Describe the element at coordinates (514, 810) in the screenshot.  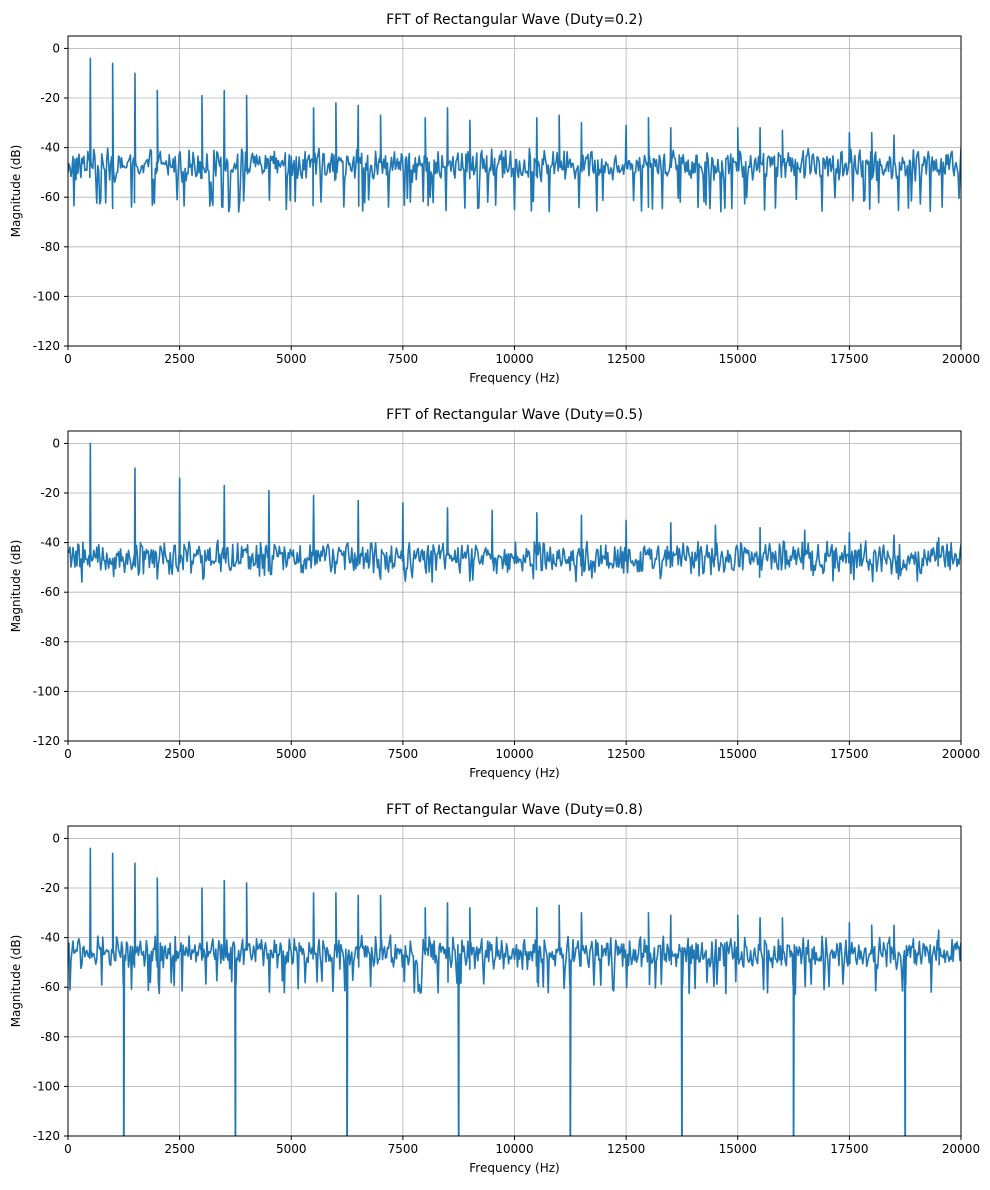
I see `chart-title: FFT of Rectangular Wave (Duty=0.8)` at that location.